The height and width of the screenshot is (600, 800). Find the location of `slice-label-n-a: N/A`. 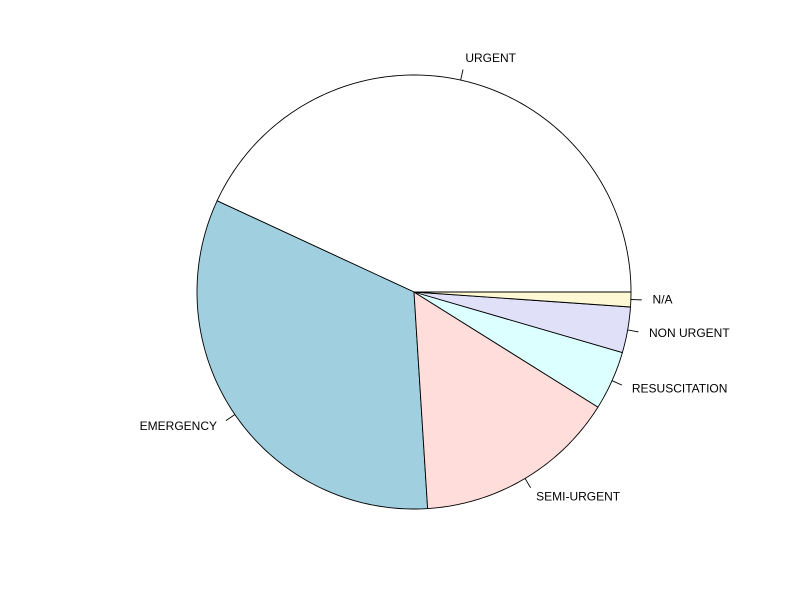

slice-label-n-a: N/A is located at coordinates (663, 299).